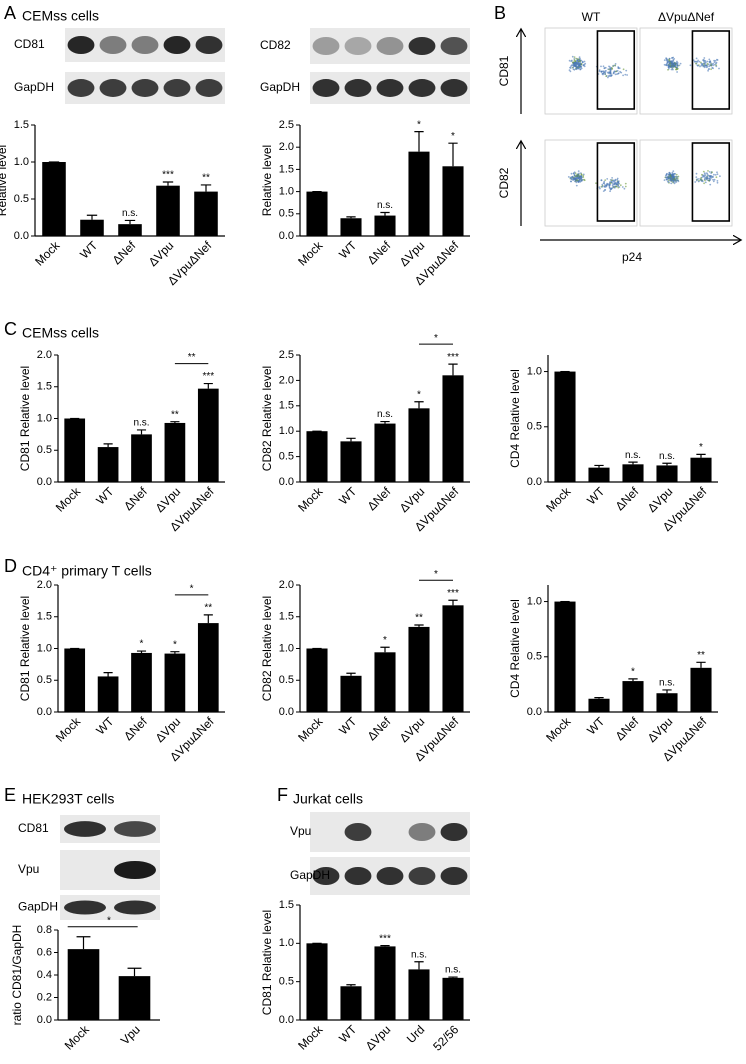 The height and width of the screenshot is (1064, 746). Describe the element at coordinates (10, 13) in the screenshot. I see `panel-letter: A` at that location.